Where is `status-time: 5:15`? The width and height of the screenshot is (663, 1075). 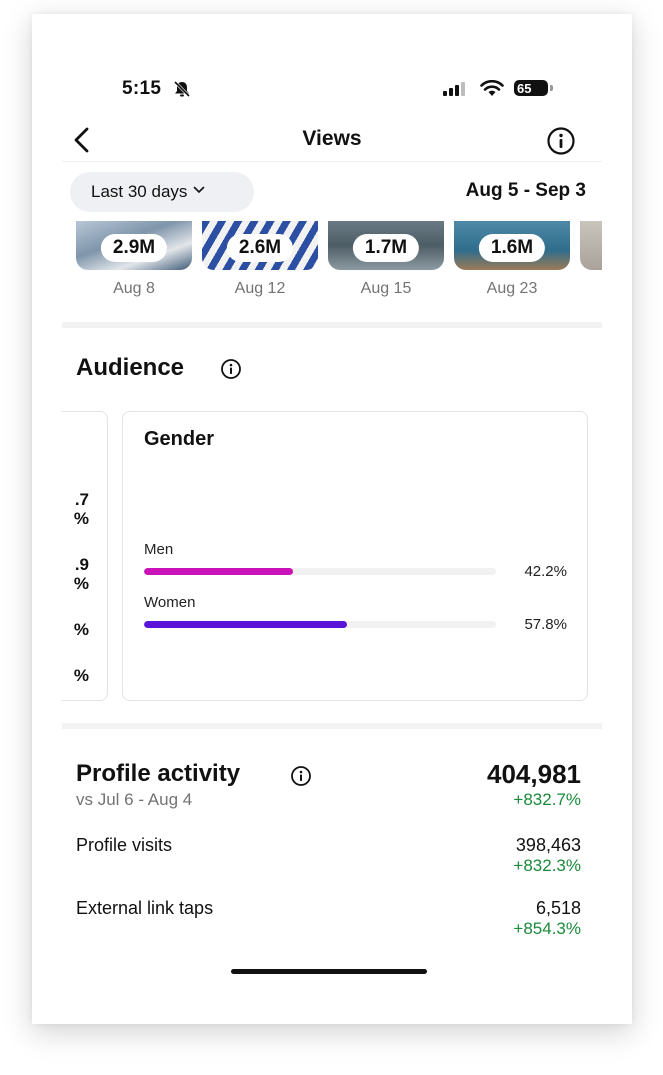 status-time: 5:15 is located at coordinates (142, 88).